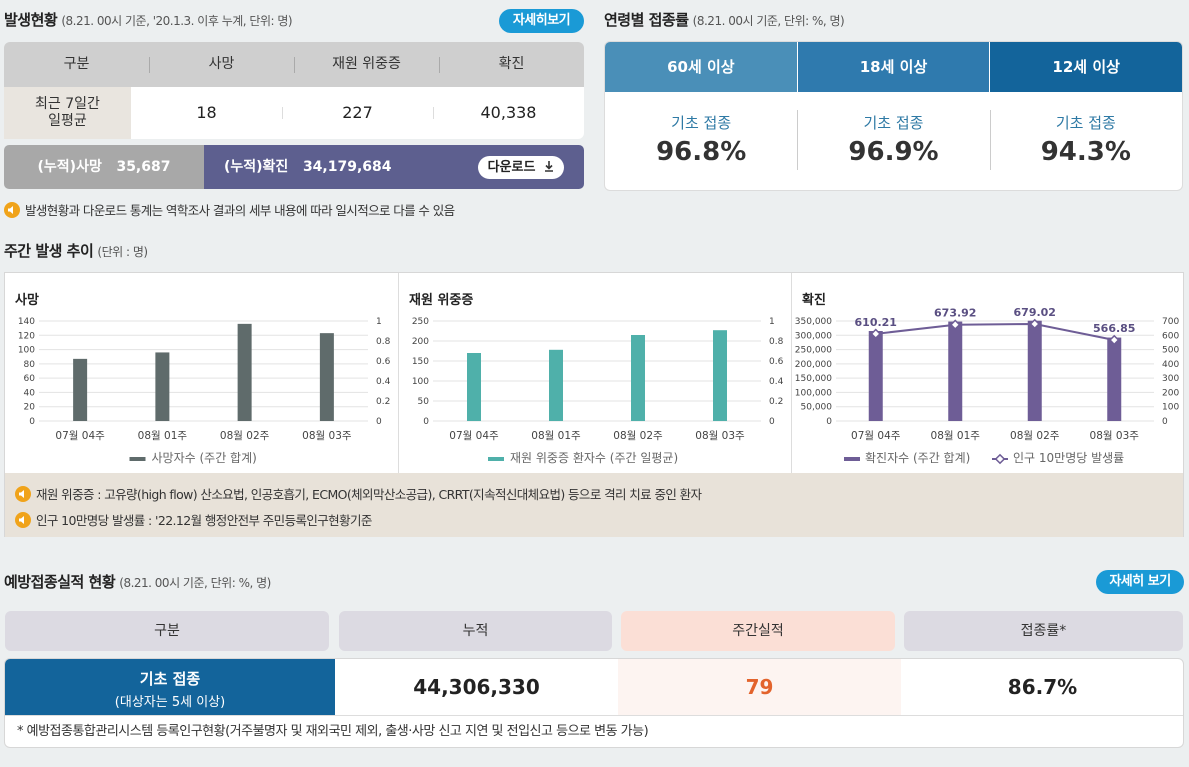  Describe the element at coordinates (1170, 379) in the screenshot. I see `y2-tick-label: 300` at that location.